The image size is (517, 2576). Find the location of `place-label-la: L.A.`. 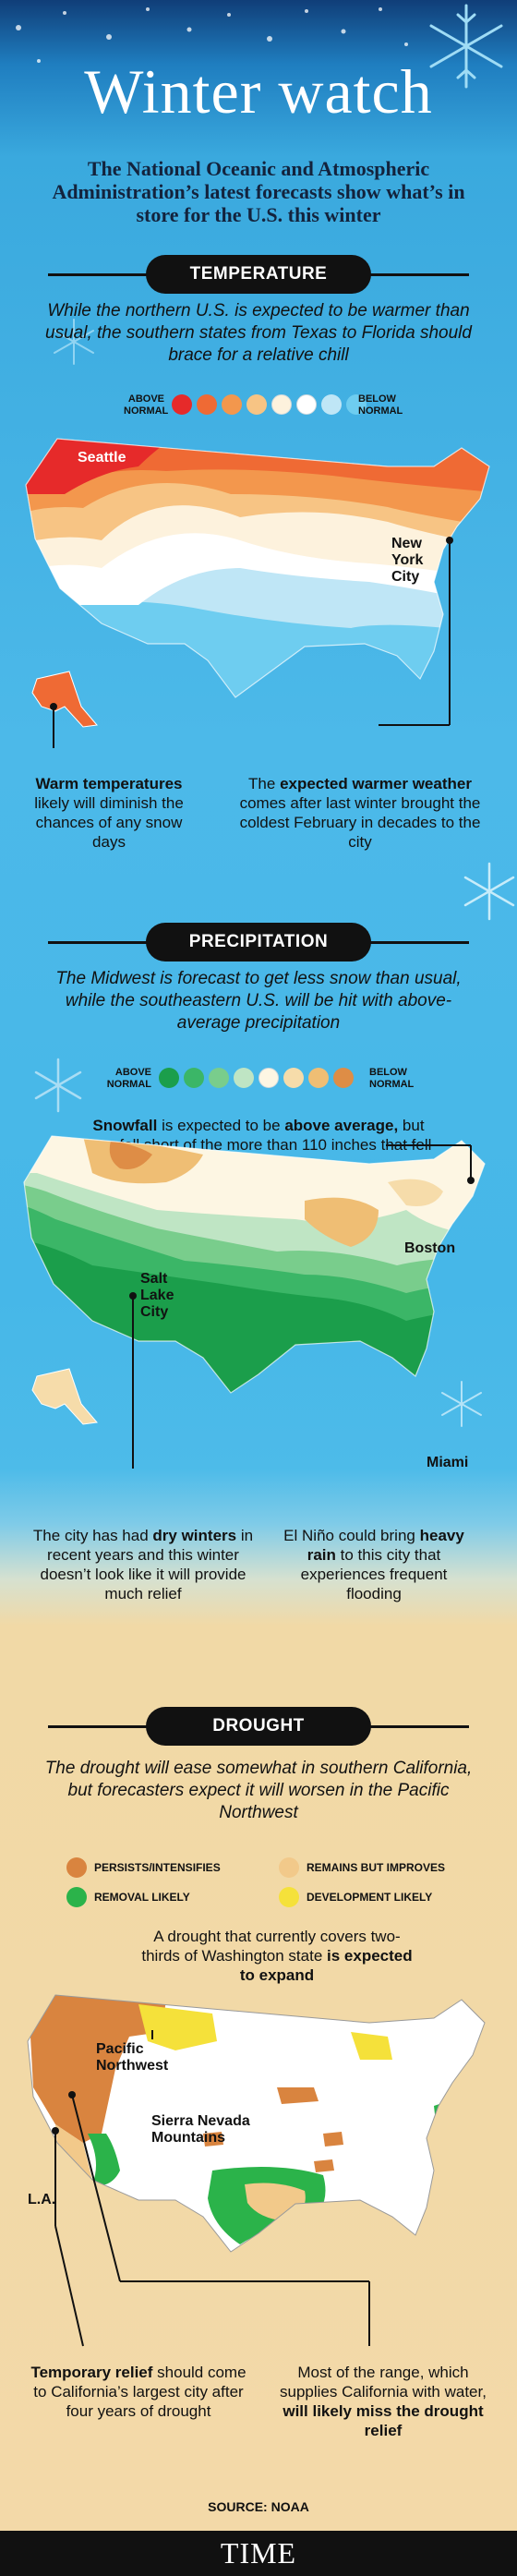

place-label-la: L.A. is located at coordinates (42, 2199).